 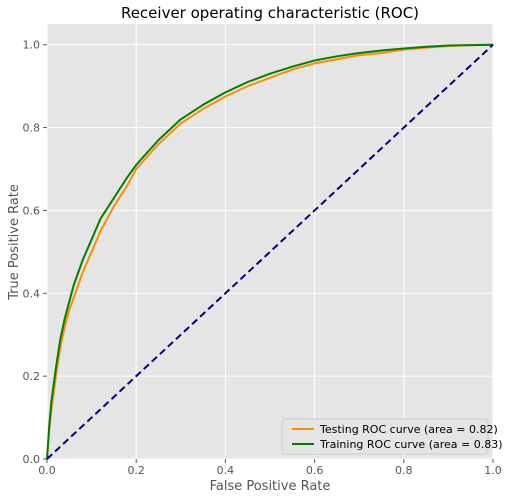 I want to click on legend-label-training: Training ROC curve (area = 0.83), so click(x=411, y=444).